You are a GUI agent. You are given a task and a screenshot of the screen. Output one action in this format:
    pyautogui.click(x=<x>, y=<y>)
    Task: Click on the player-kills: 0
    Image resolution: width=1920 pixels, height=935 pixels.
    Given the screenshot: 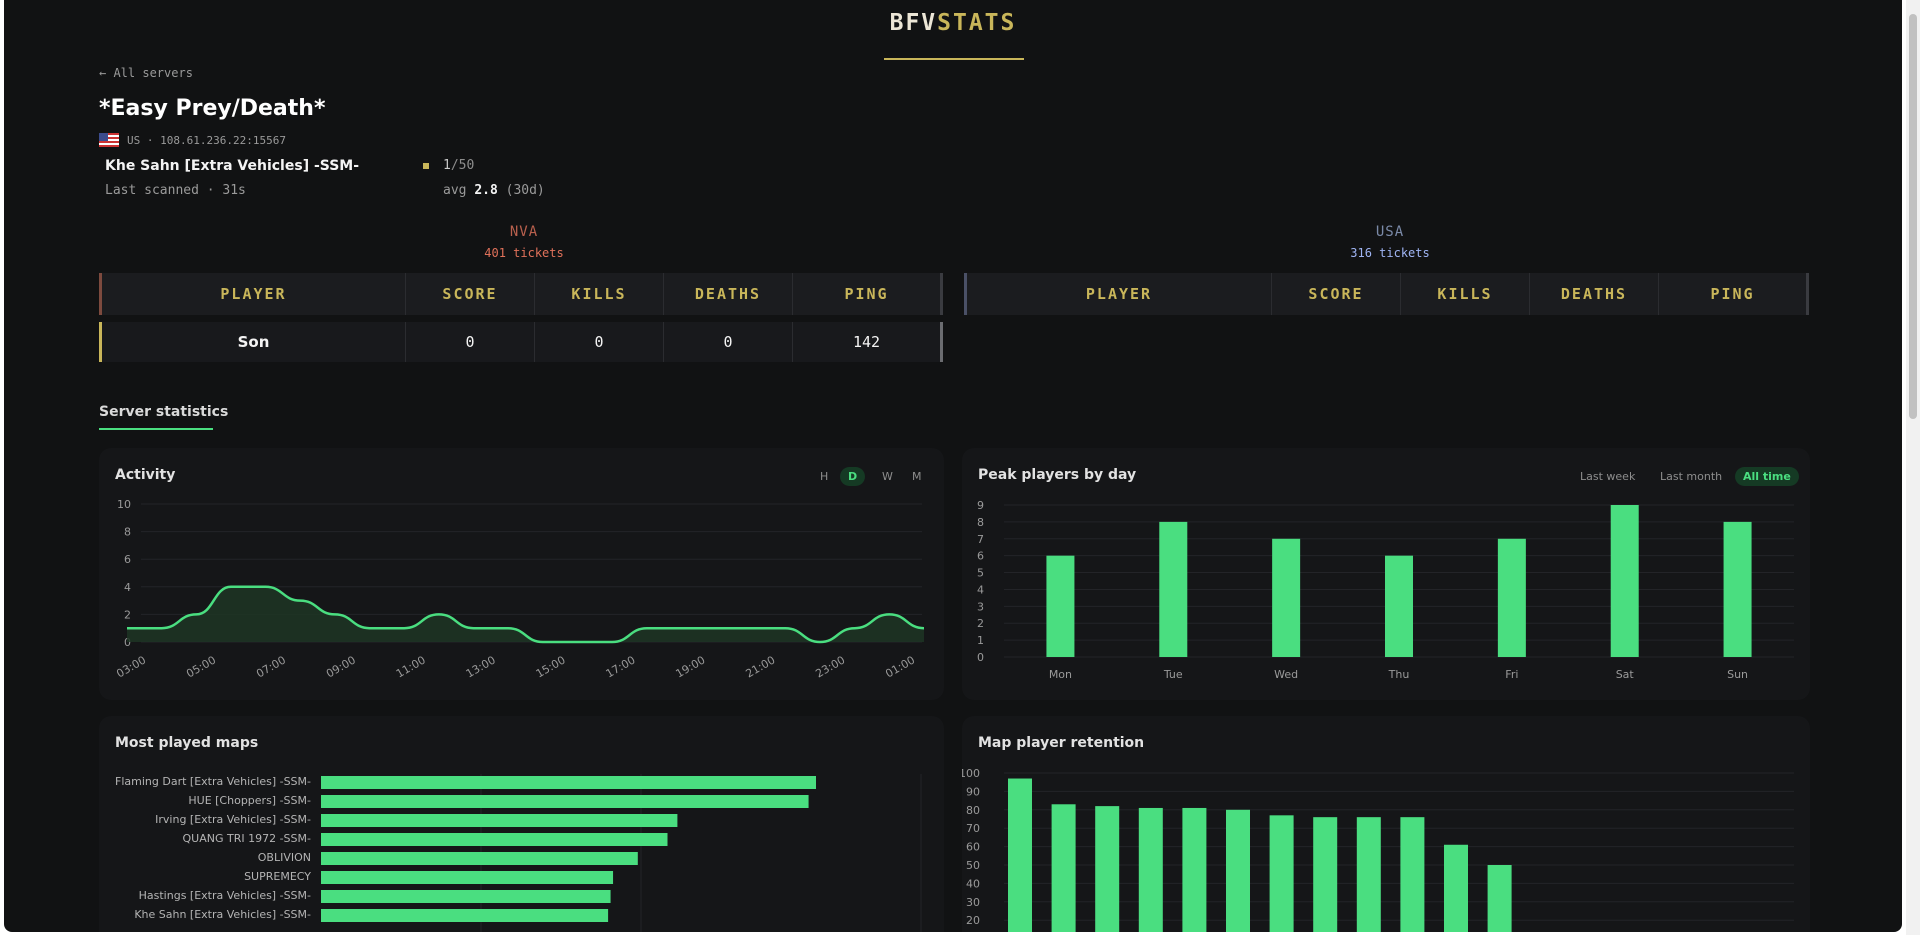 What is the action you would take?
    pyautogui.click(x=599, y=342)
    